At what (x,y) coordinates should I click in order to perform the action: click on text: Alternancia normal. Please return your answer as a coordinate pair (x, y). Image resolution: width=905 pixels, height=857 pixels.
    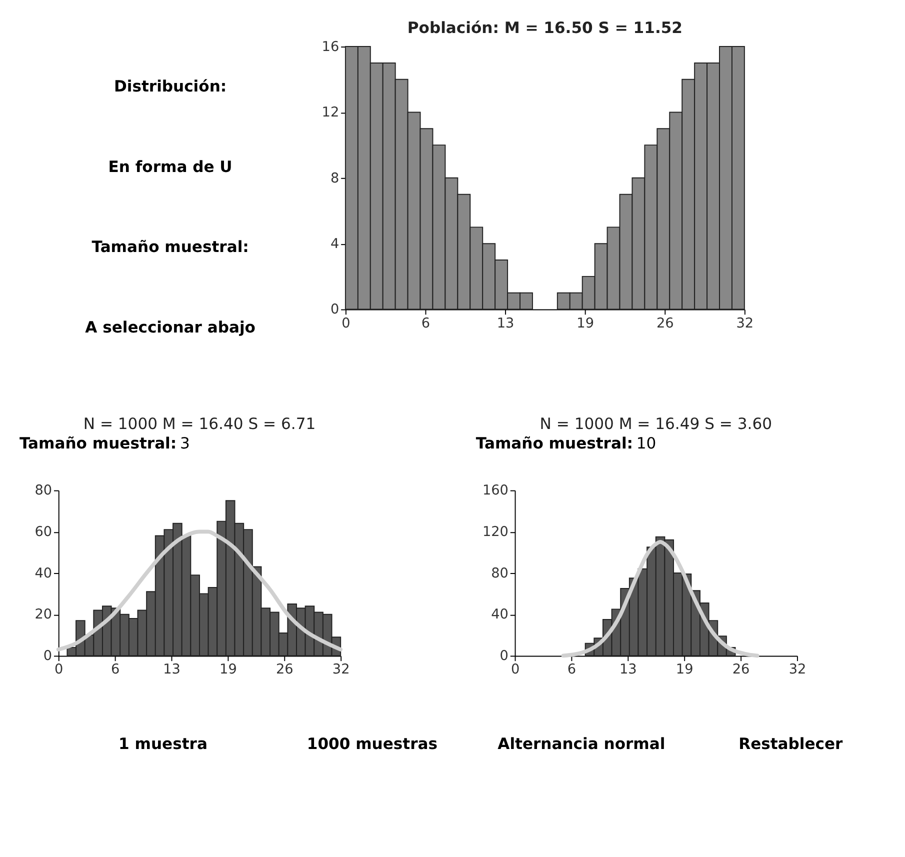
    Looking at the image, I should click on (582, 744).